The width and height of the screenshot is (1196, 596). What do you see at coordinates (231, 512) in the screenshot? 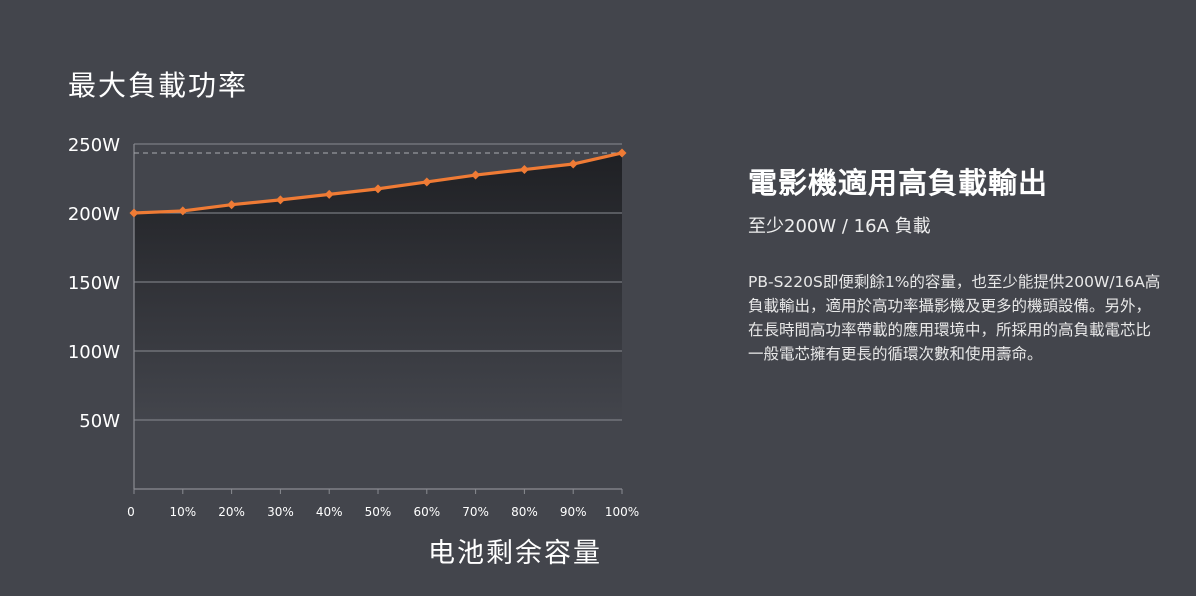
I see `x-tick-label: 20%` at bounding box center [231, 512].